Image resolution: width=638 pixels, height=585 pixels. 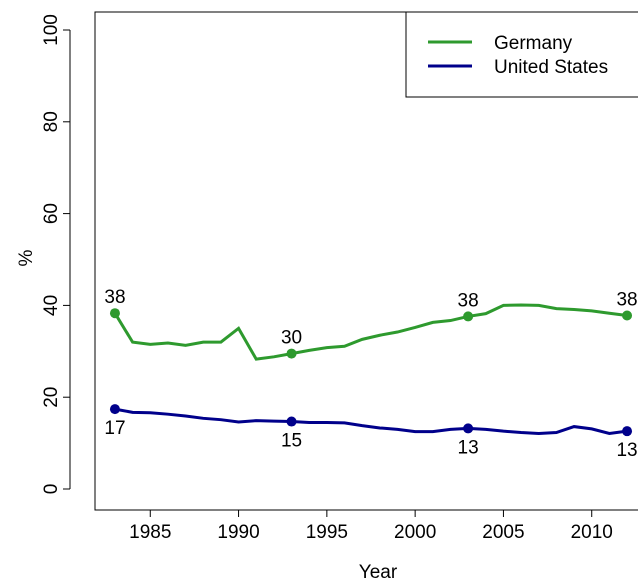 I want to click on data-label: 30, so click(x=291, y=338).